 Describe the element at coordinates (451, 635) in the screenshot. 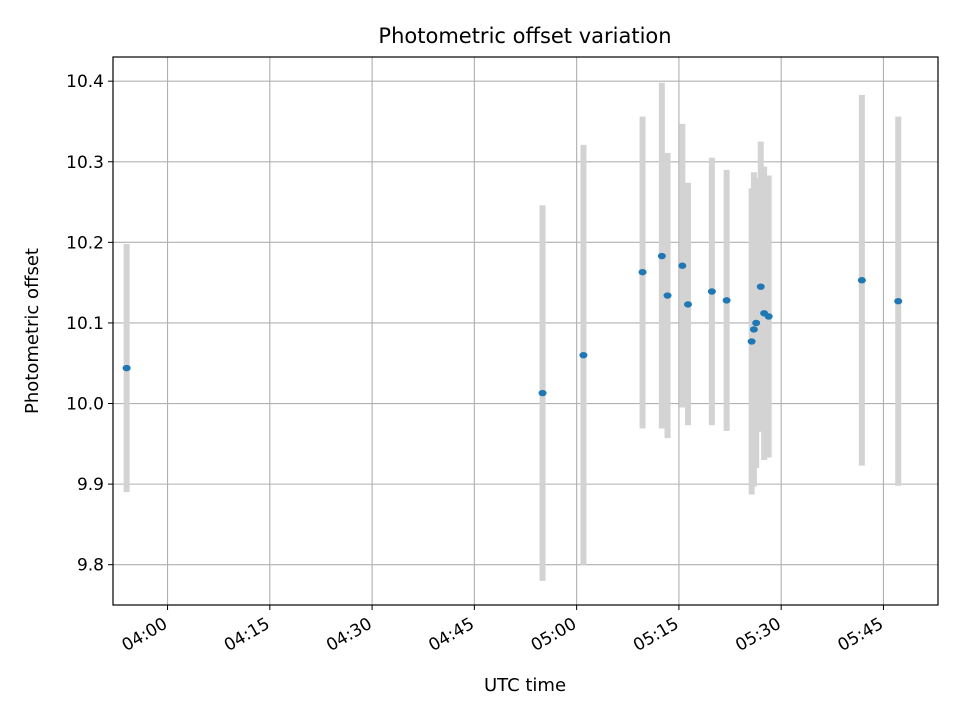

I see `x-tick-label: 04:45` at that location.